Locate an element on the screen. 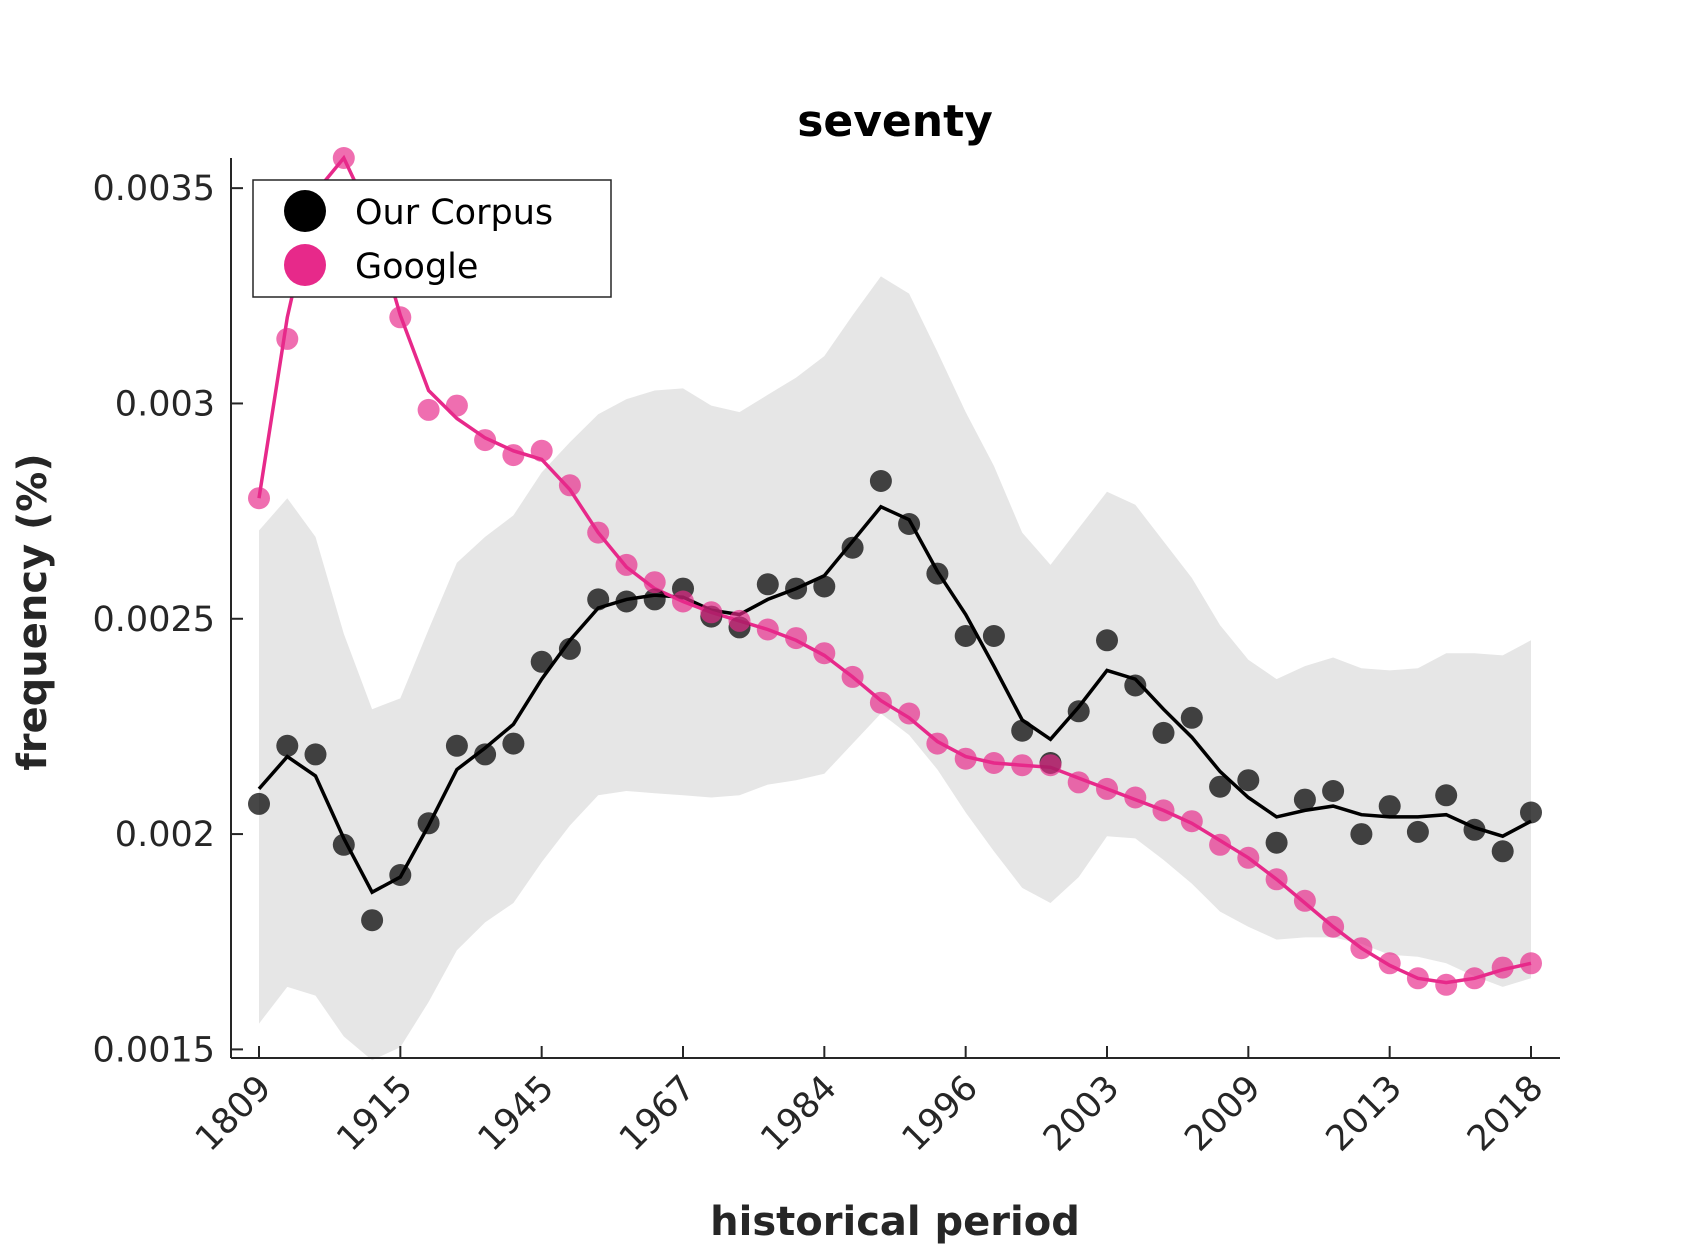  y-ticks: 0.0015 0.002 0.0025 0.003 0.0035 is located at coordinates (168, 619).